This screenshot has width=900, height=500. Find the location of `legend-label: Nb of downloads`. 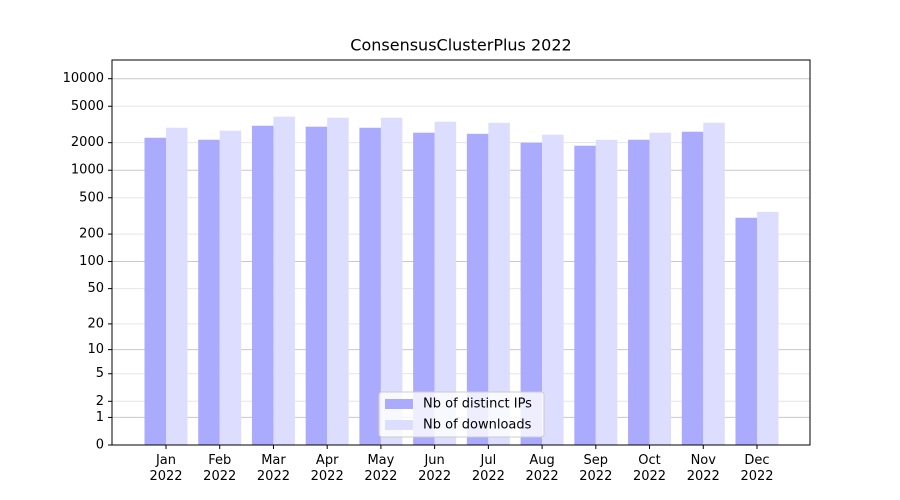

legend-label: Nb of downloads is located at coordinates (477, 425).